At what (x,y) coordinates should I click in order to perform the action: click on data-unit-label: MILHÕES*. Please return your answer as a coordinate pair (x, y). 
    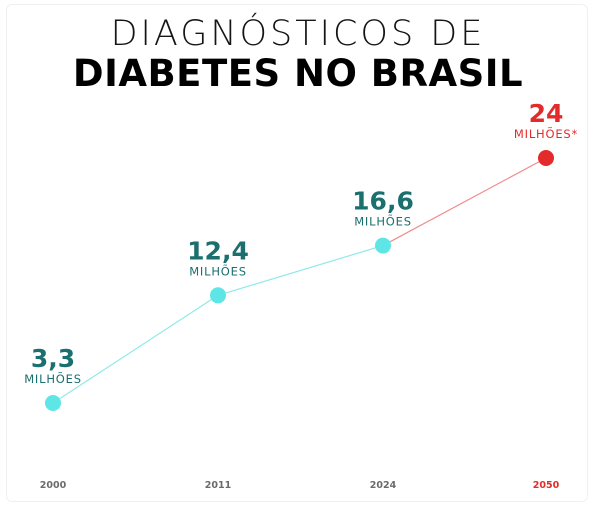
    Looking at the image, I should click on (546, 133).